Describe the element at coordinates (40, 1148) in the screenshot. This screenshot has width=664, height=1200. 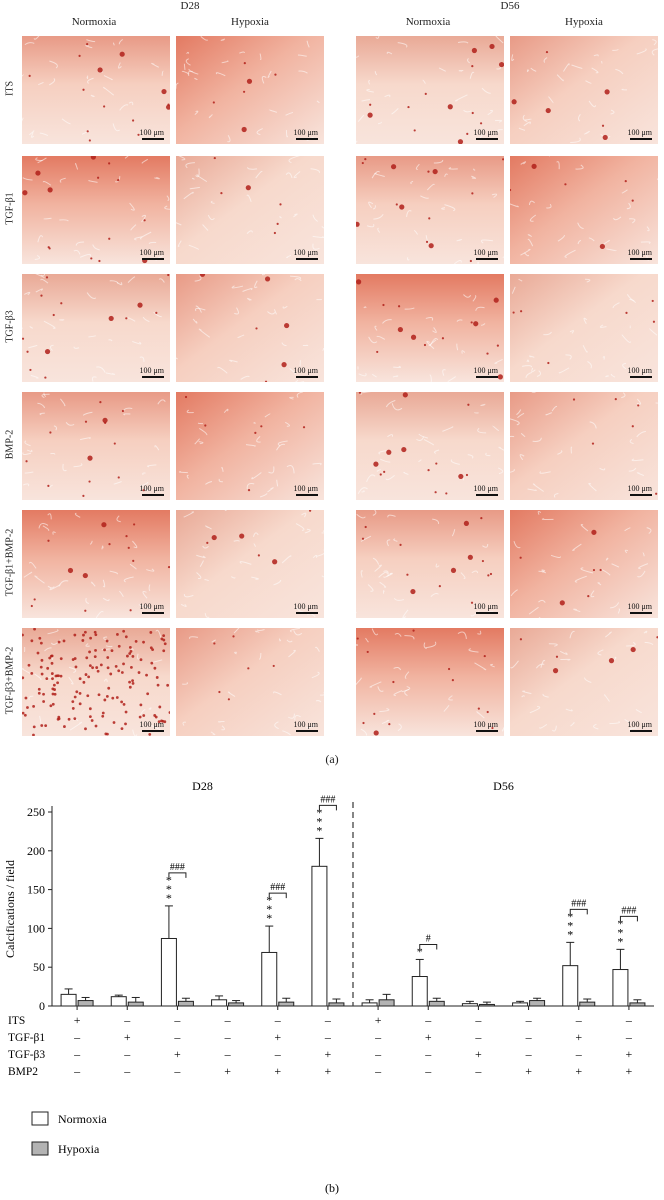
I see `legend-swatch-hypoxia` at that location.